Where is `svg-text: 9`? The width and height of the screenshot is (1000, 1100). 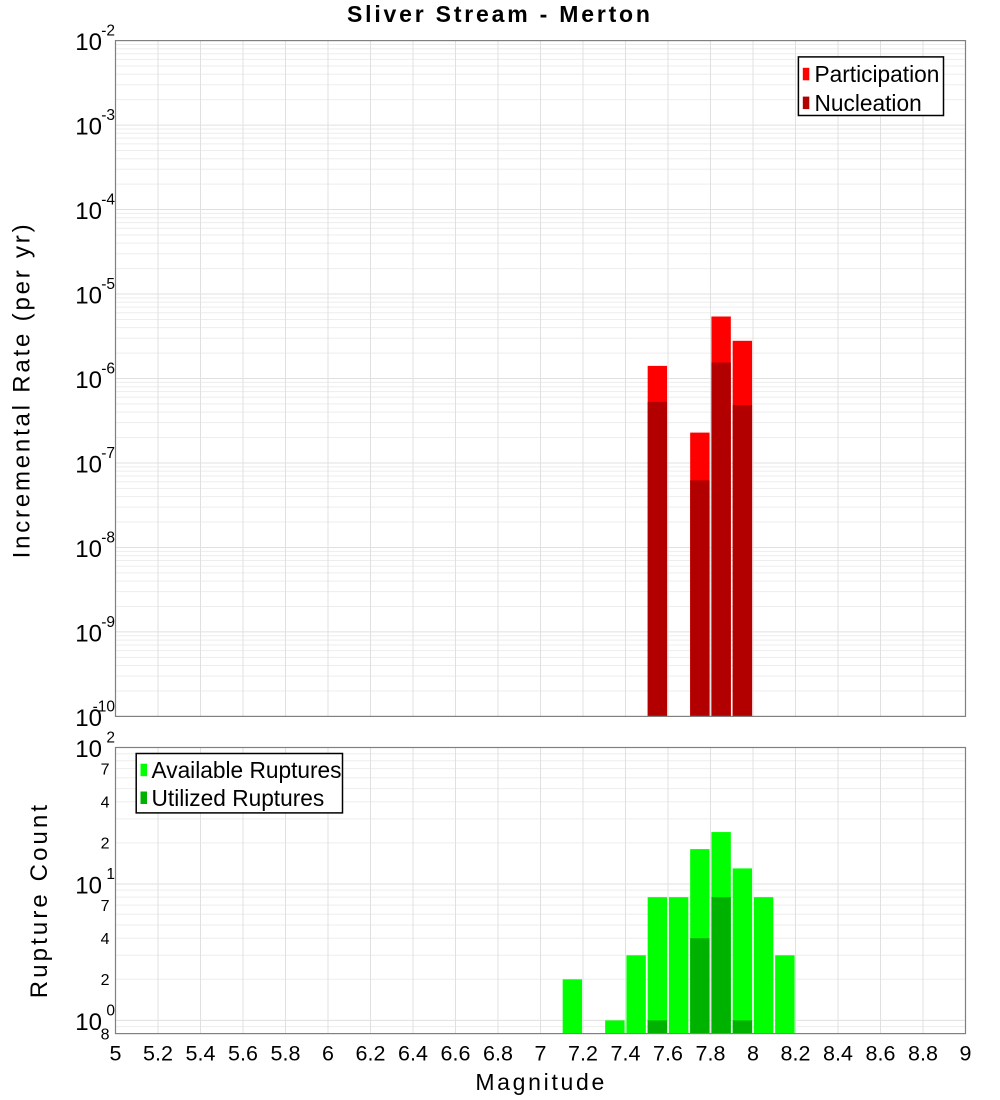 svg-text: 9 is located at coordinates (966, 1053).